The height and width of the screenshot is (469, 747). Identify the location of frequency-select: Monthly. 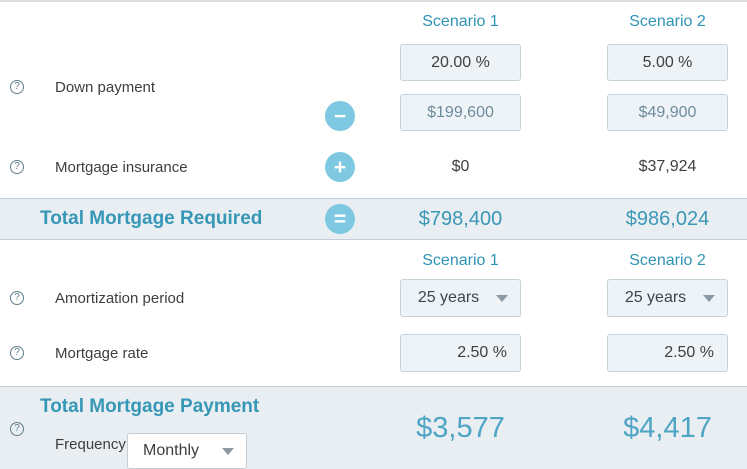
(187, 451).